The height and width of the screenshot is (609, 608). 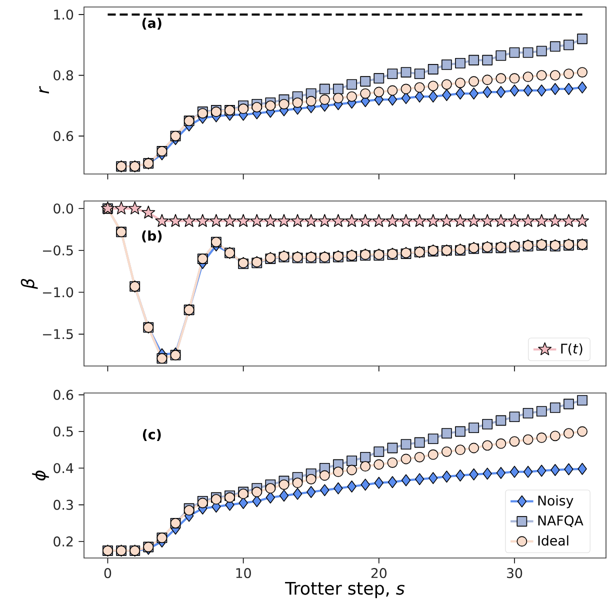 What do you see at coordinates (243, 573) in the screenshot?
I see `x-tick-label: 10` at bounding box center [243, 573].